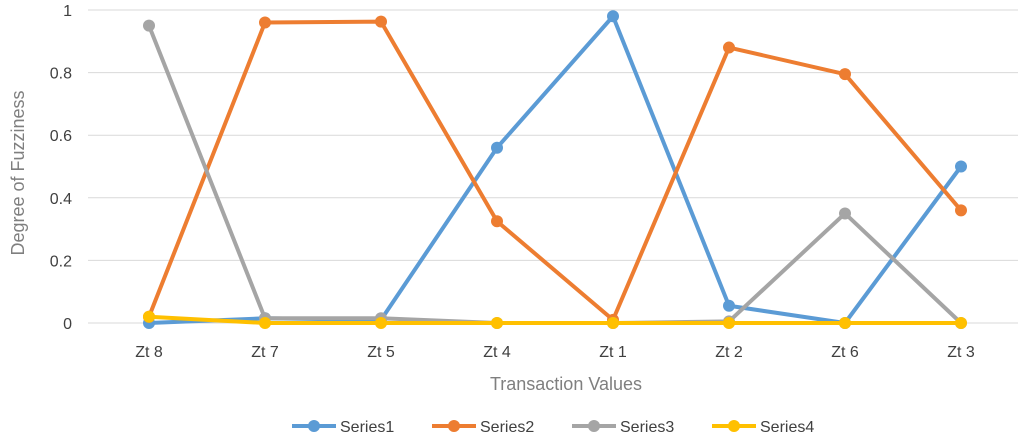  Describe the element at coordinates (566, 384) in the screenshot. I see `x-axis-title: Transaction Values` at that location.